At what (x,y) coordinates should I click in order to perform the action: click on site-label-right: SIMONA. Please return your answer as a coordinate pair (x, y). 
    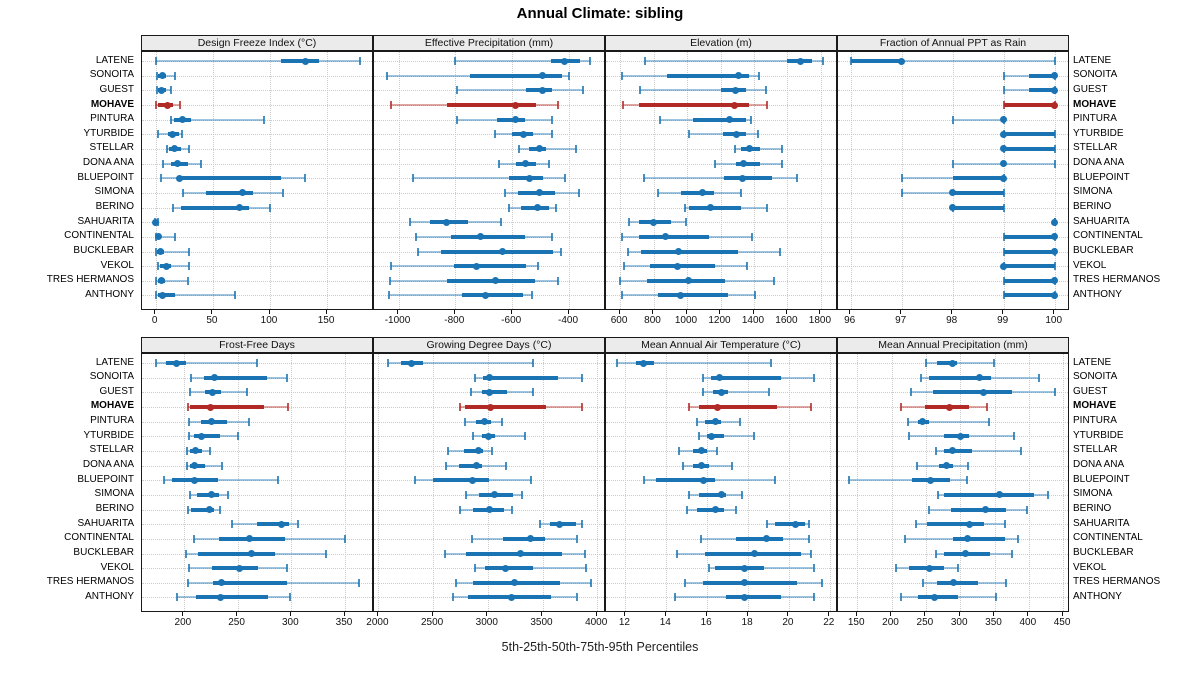
    Looking at the image, I should click on (1093, 192).